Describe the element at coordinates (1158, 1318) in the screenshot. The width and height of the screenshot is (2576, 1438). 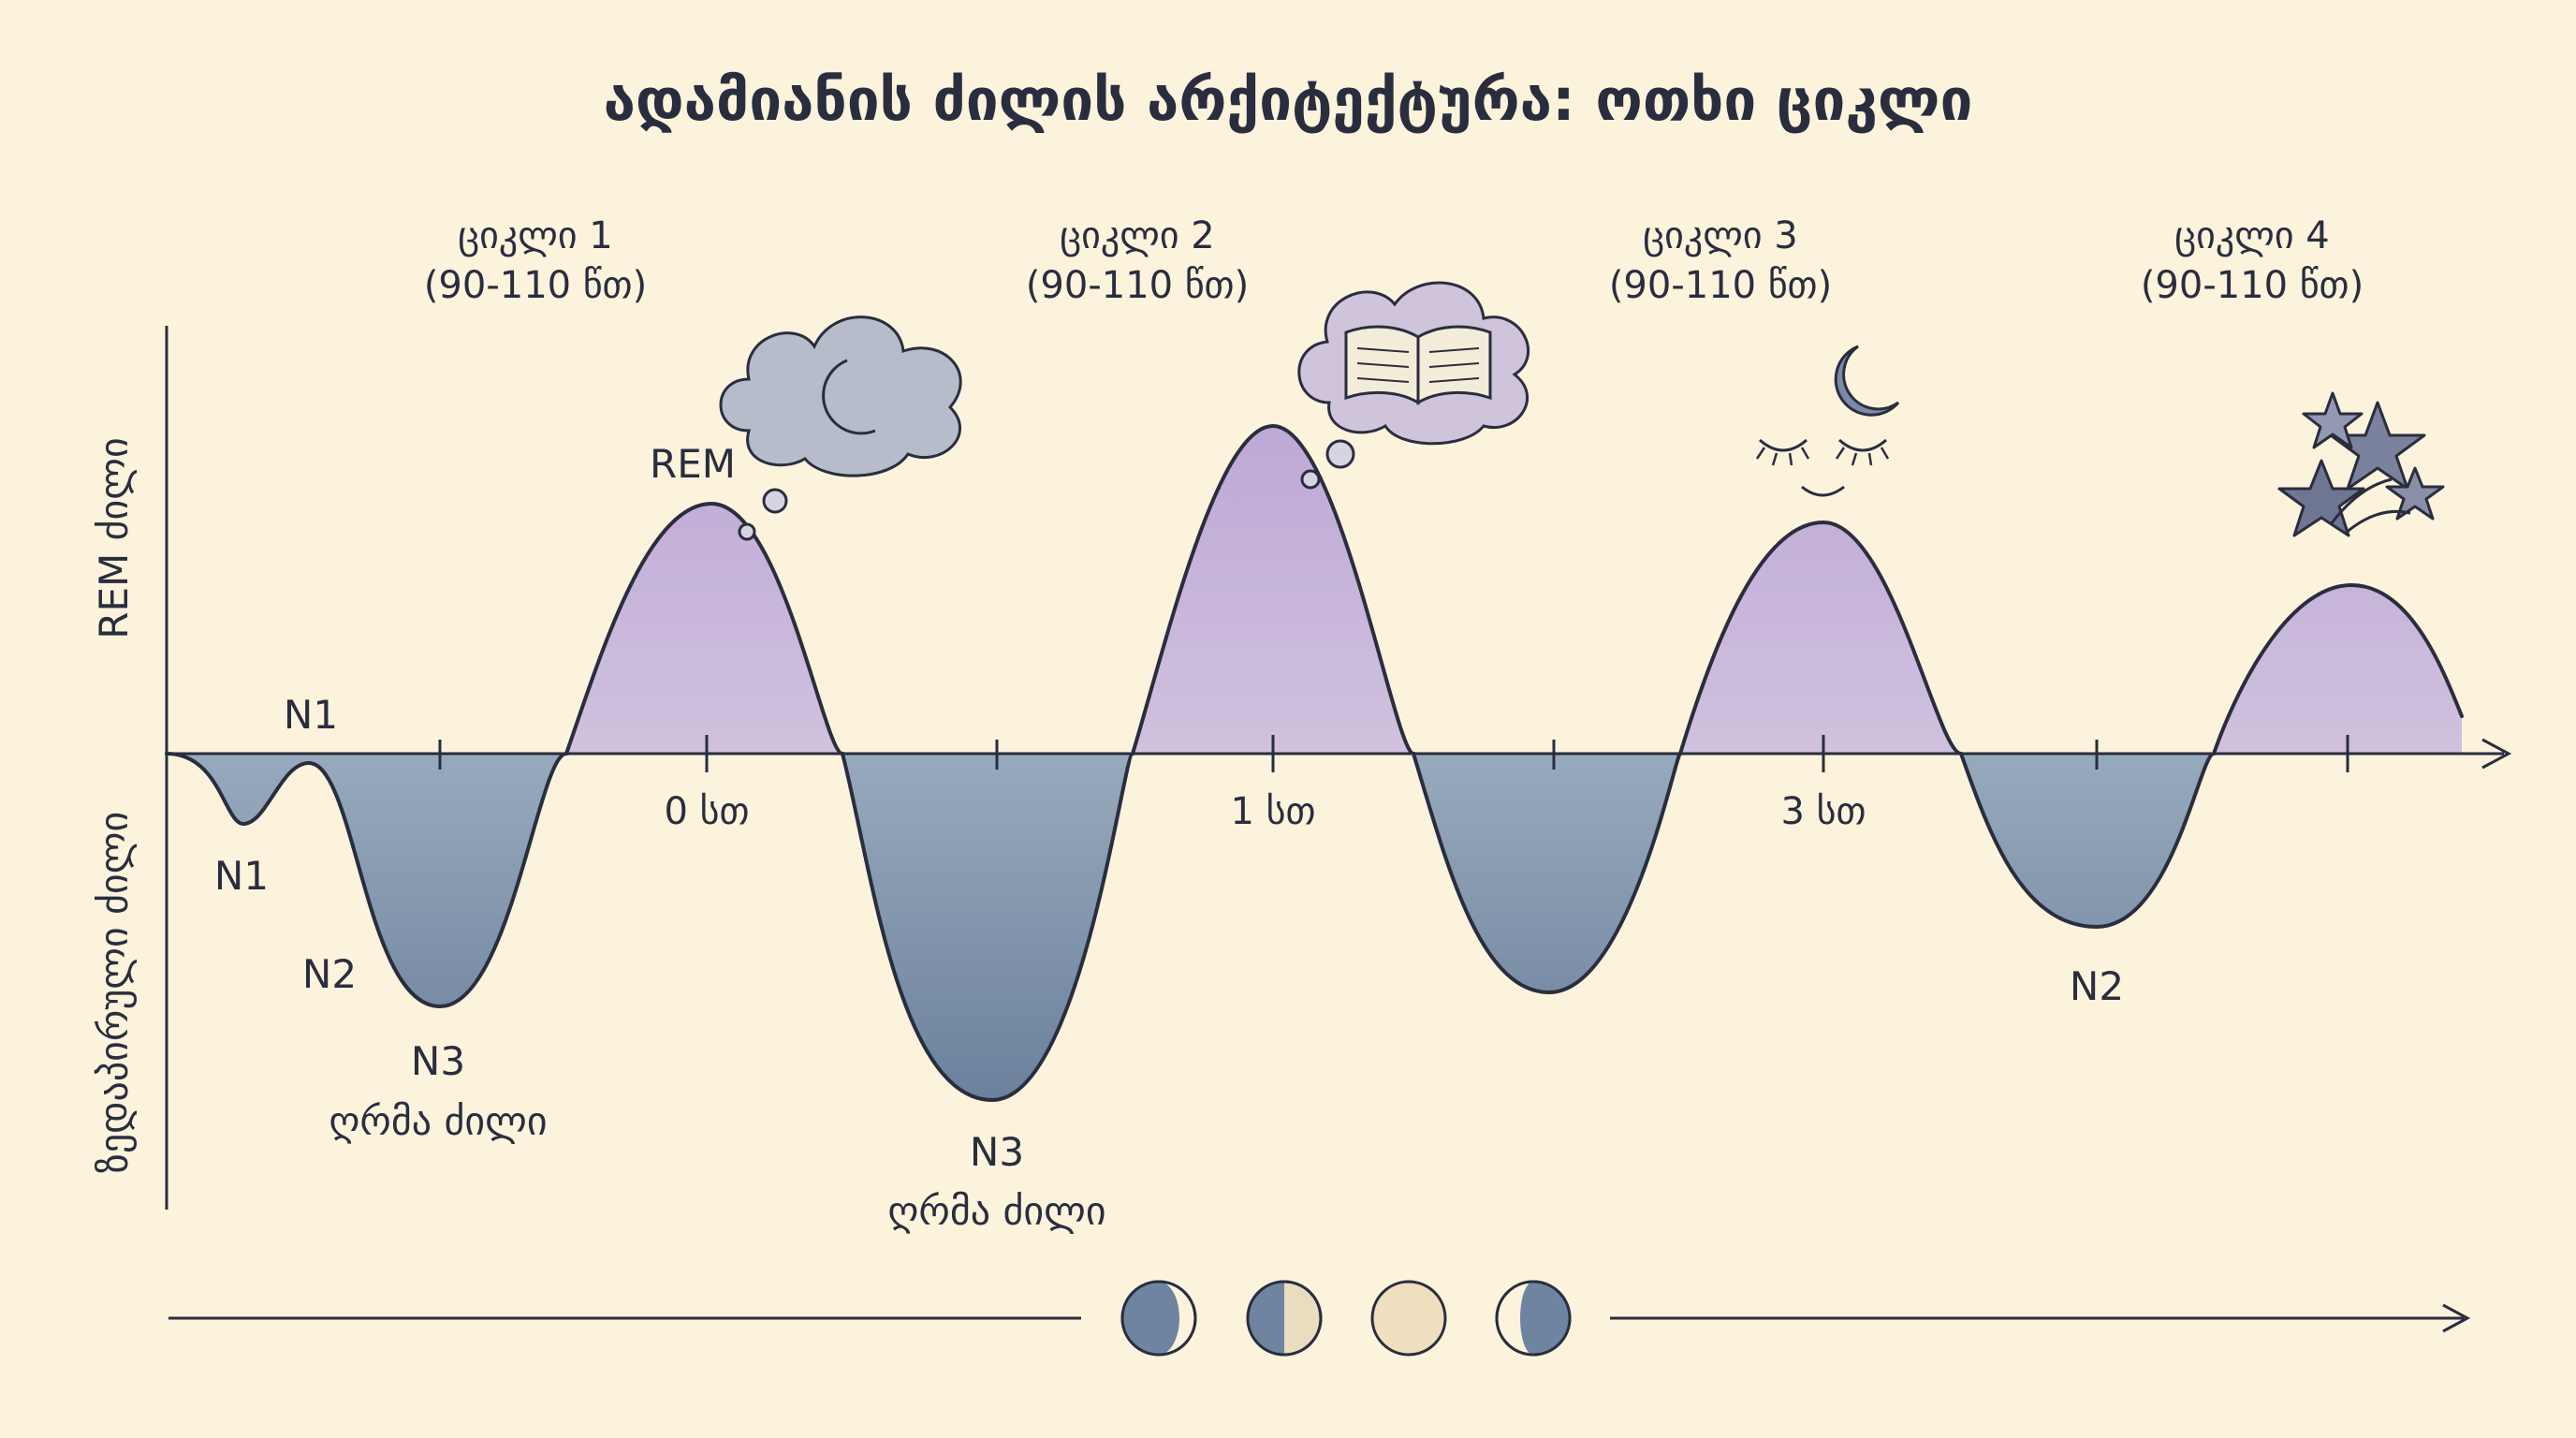
I see `waning-crescent-icon` at that location.